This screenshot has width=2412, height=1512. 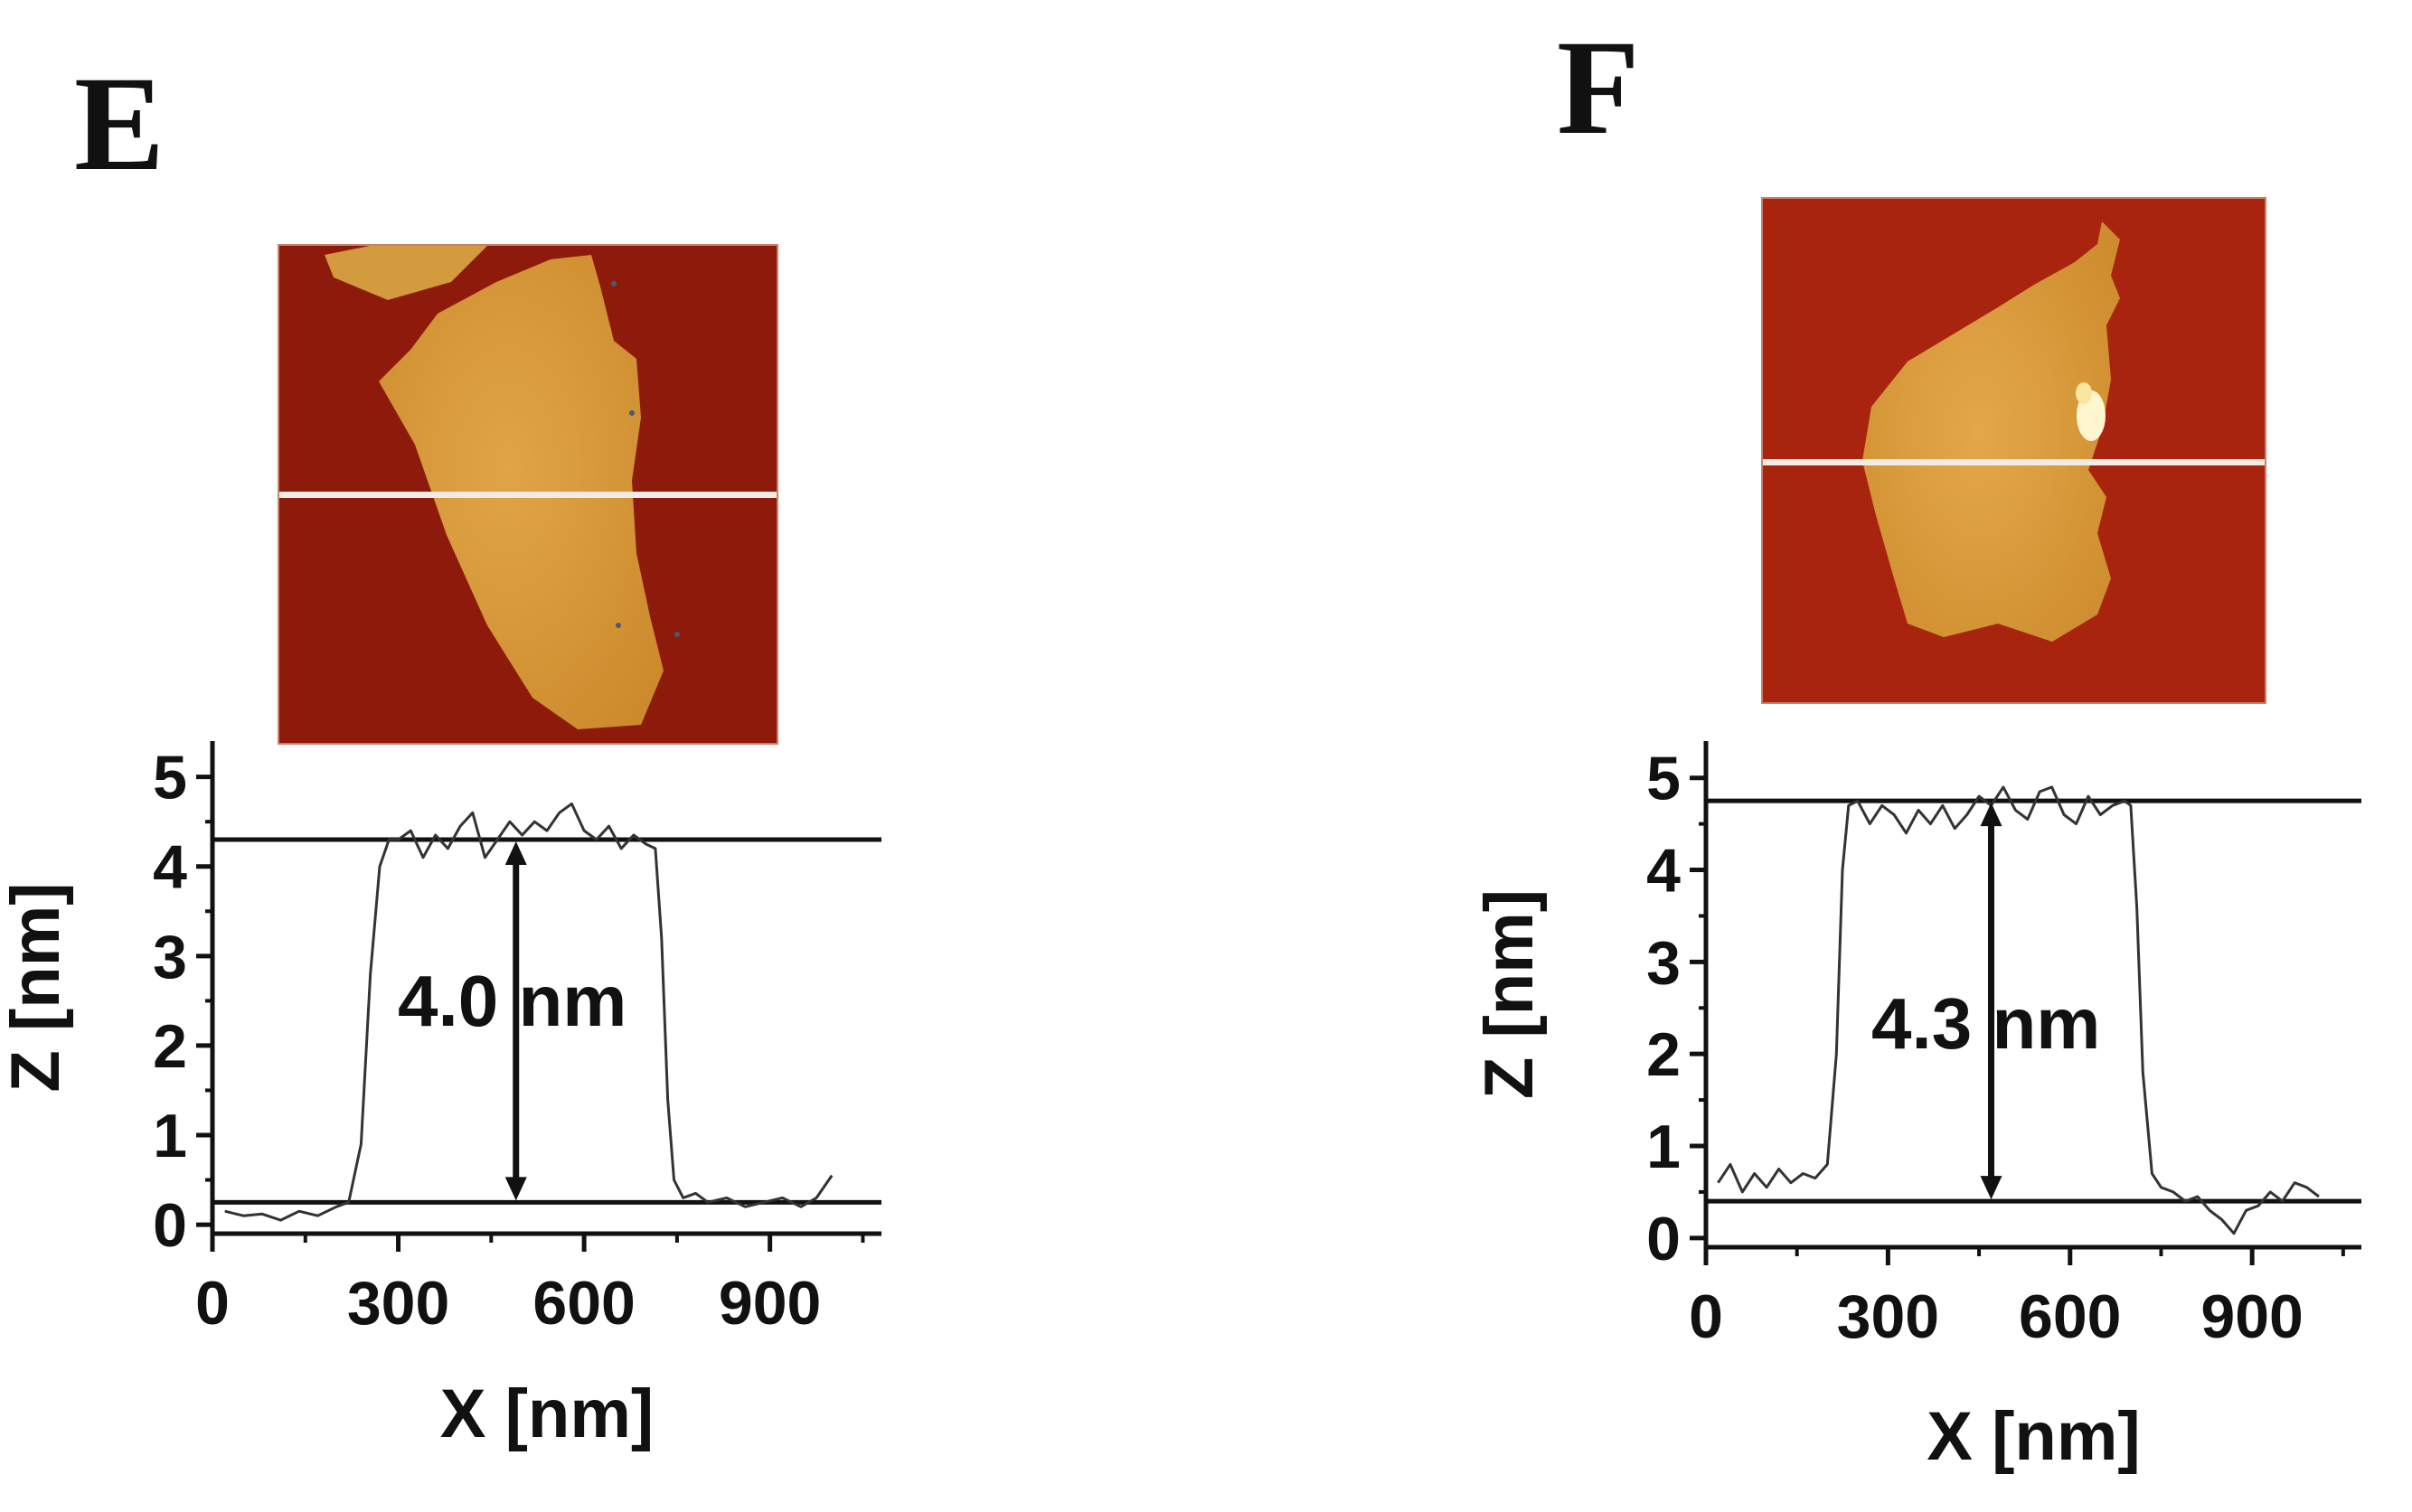 What do you see at coordinates (1991, 815) in the screenshot?
I see `arrow-head-top-f` at bounding box center [1991, 815].